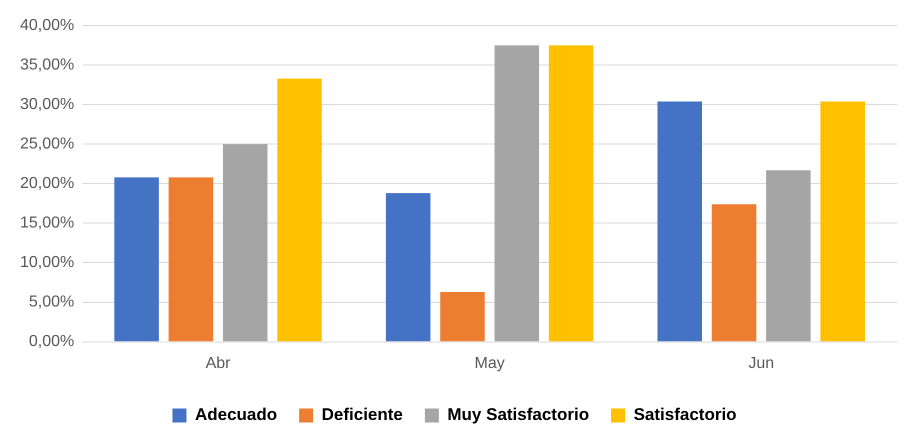 Image resolution: width=915 pixels, height=442 pixels. What do you see at coordinates (761, 363) in the screenshot?
I see `x-tick-label: Jun` at bounding box center [761, 363].